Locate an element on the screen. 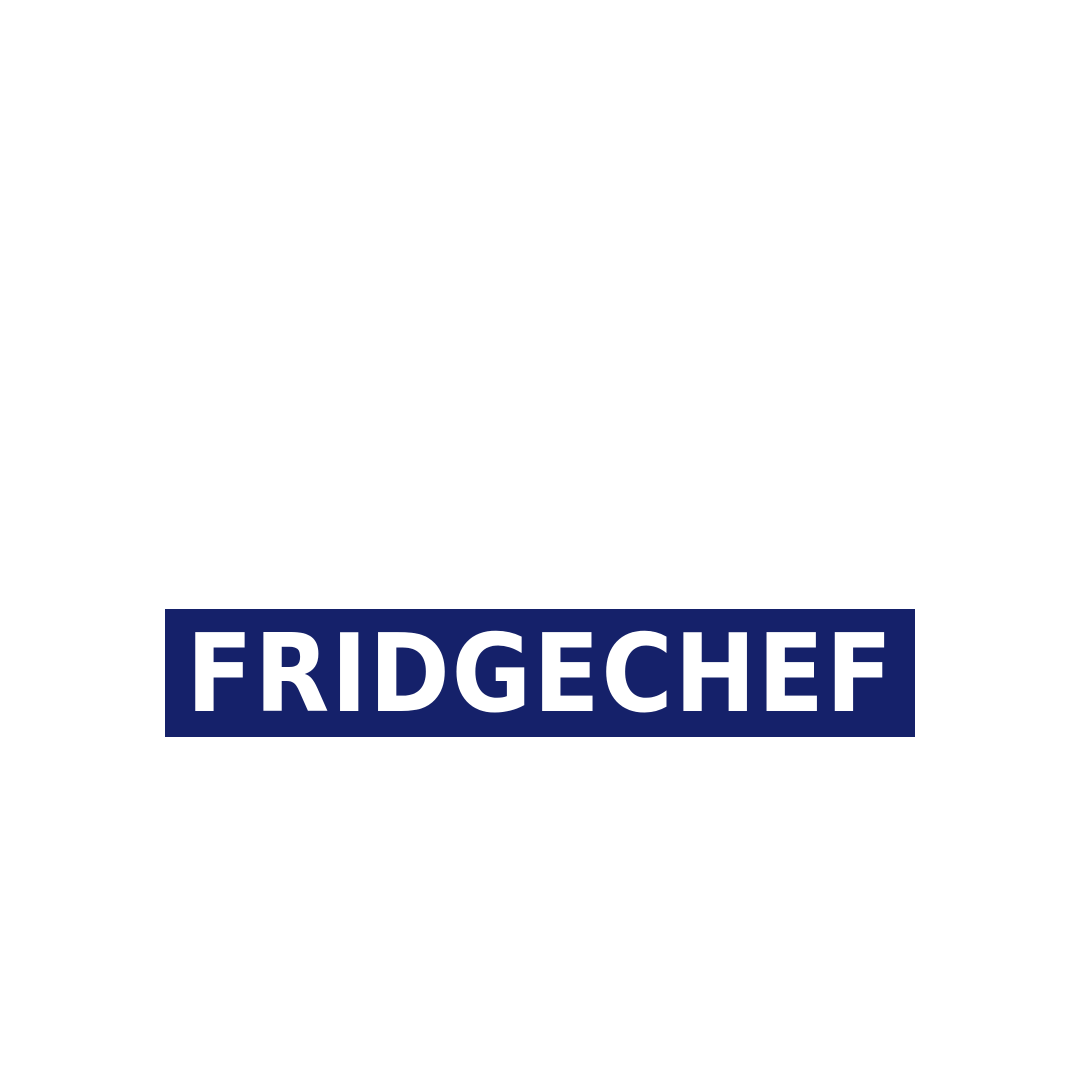 The image size is (1080, 1080). logo-wordmark: FRIDGECHEF is located at coordinates (540, 674).